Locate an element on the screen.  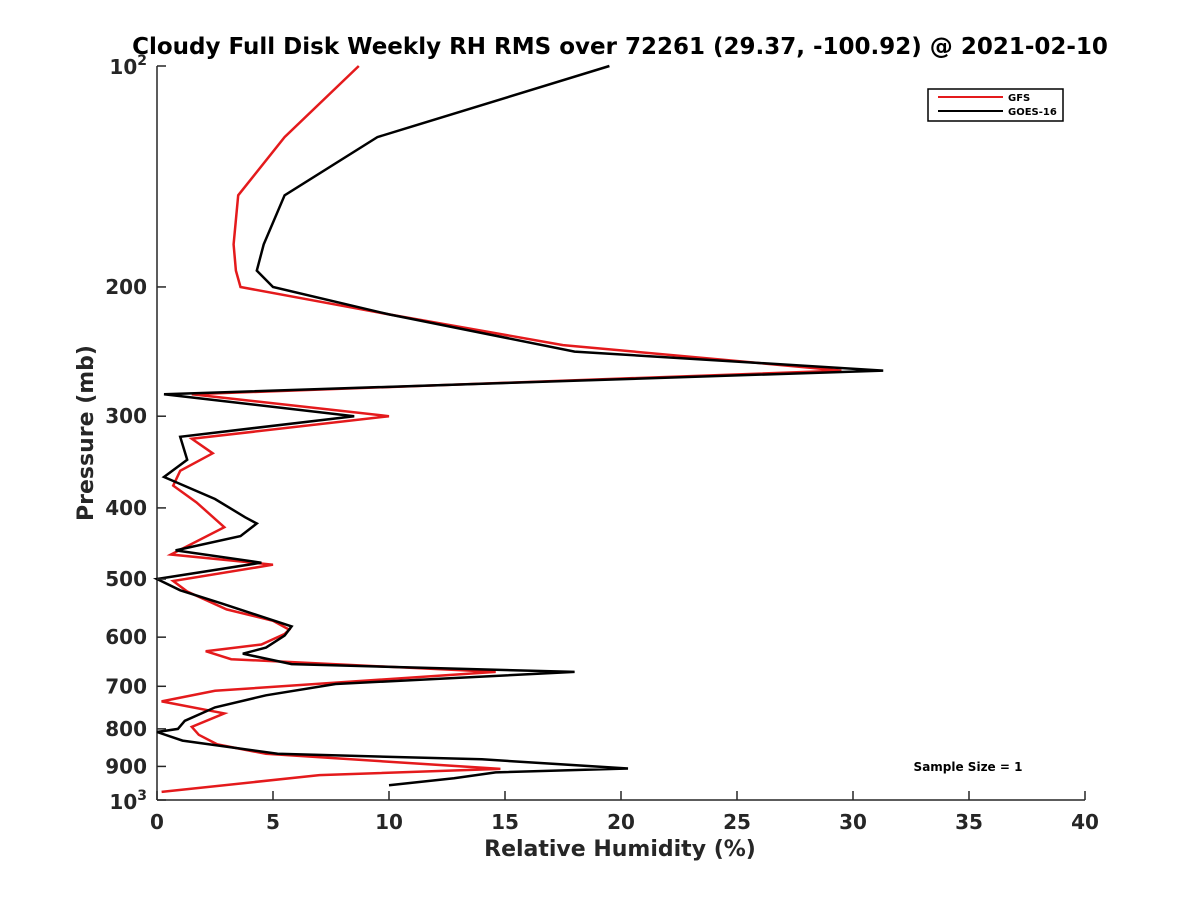
x-tick-label: 30 is located at coordinates (853, 822).